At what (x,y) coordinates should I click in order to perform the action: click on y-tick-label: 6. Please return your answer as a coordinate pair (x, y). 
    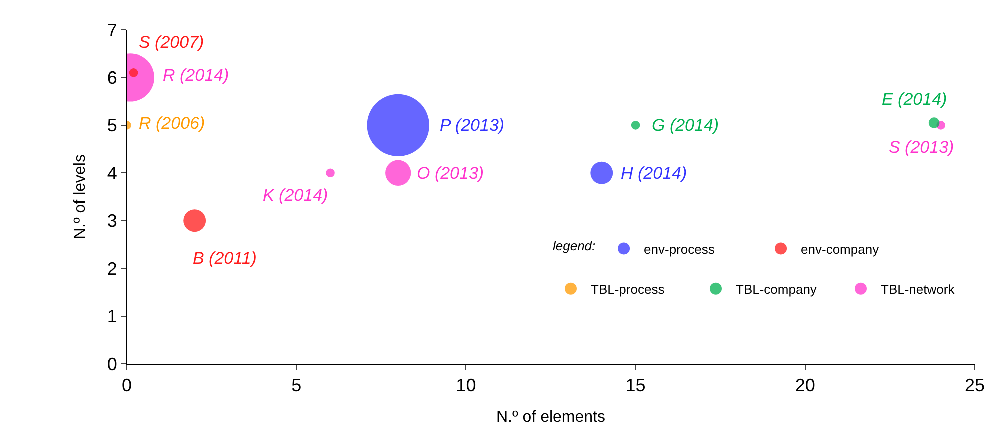
    Looking at the image, I should click on (112, 78).